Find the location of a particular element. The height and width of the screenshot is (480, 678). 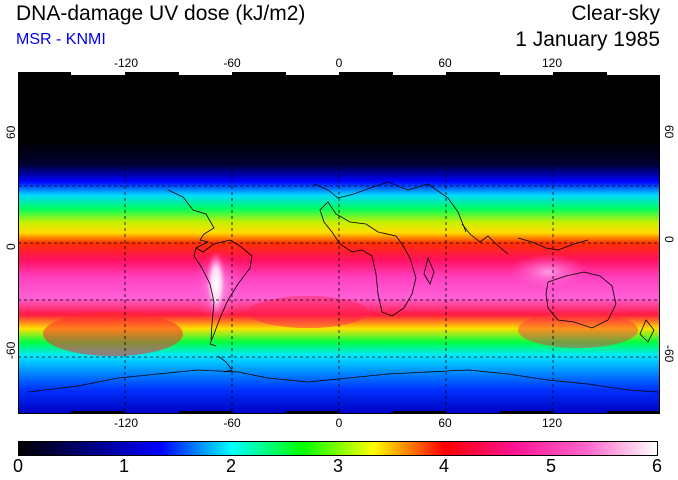

colorbar-label: 4 is located at coordinates (444, 466).